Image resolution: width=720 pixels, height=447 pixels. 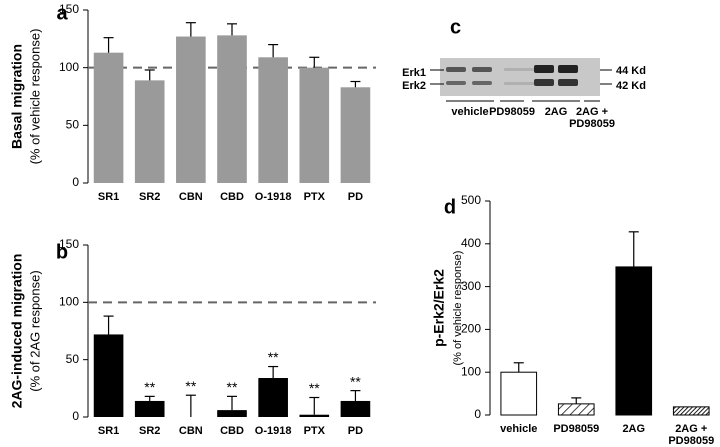 What do you see at coordinates (455, 27) in the screenshot?
I see `panel-label: c` at bounding box center [455, 27].